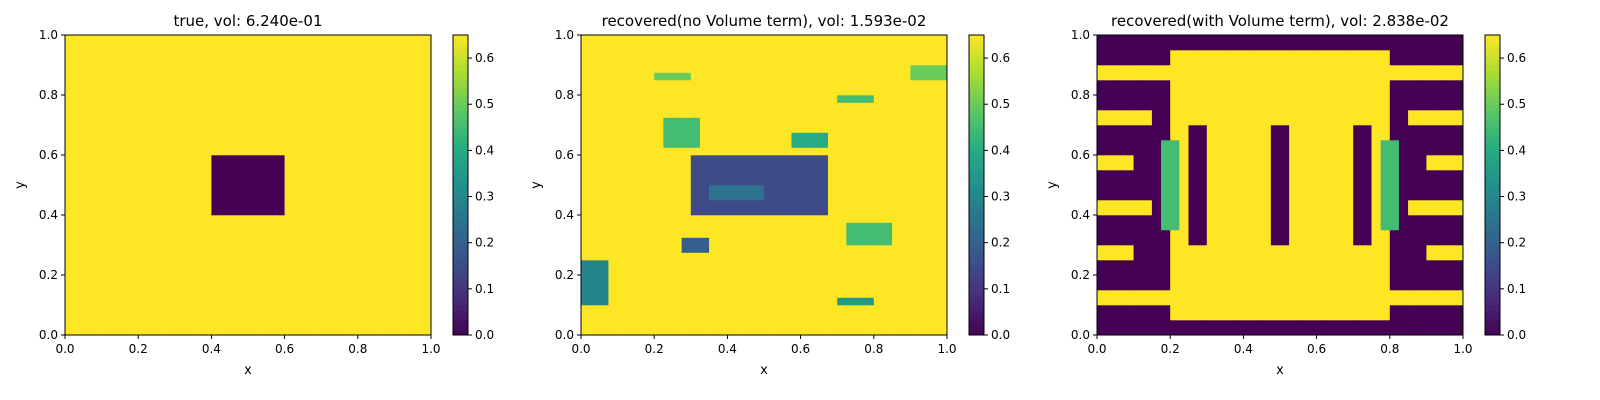 The width and height of the screenshot is (1600, 400). Describe the element at coordinates (989, 188) in the screenshot. I see `colorbar: 0.00.10.20.30.40.50.6` at that location.